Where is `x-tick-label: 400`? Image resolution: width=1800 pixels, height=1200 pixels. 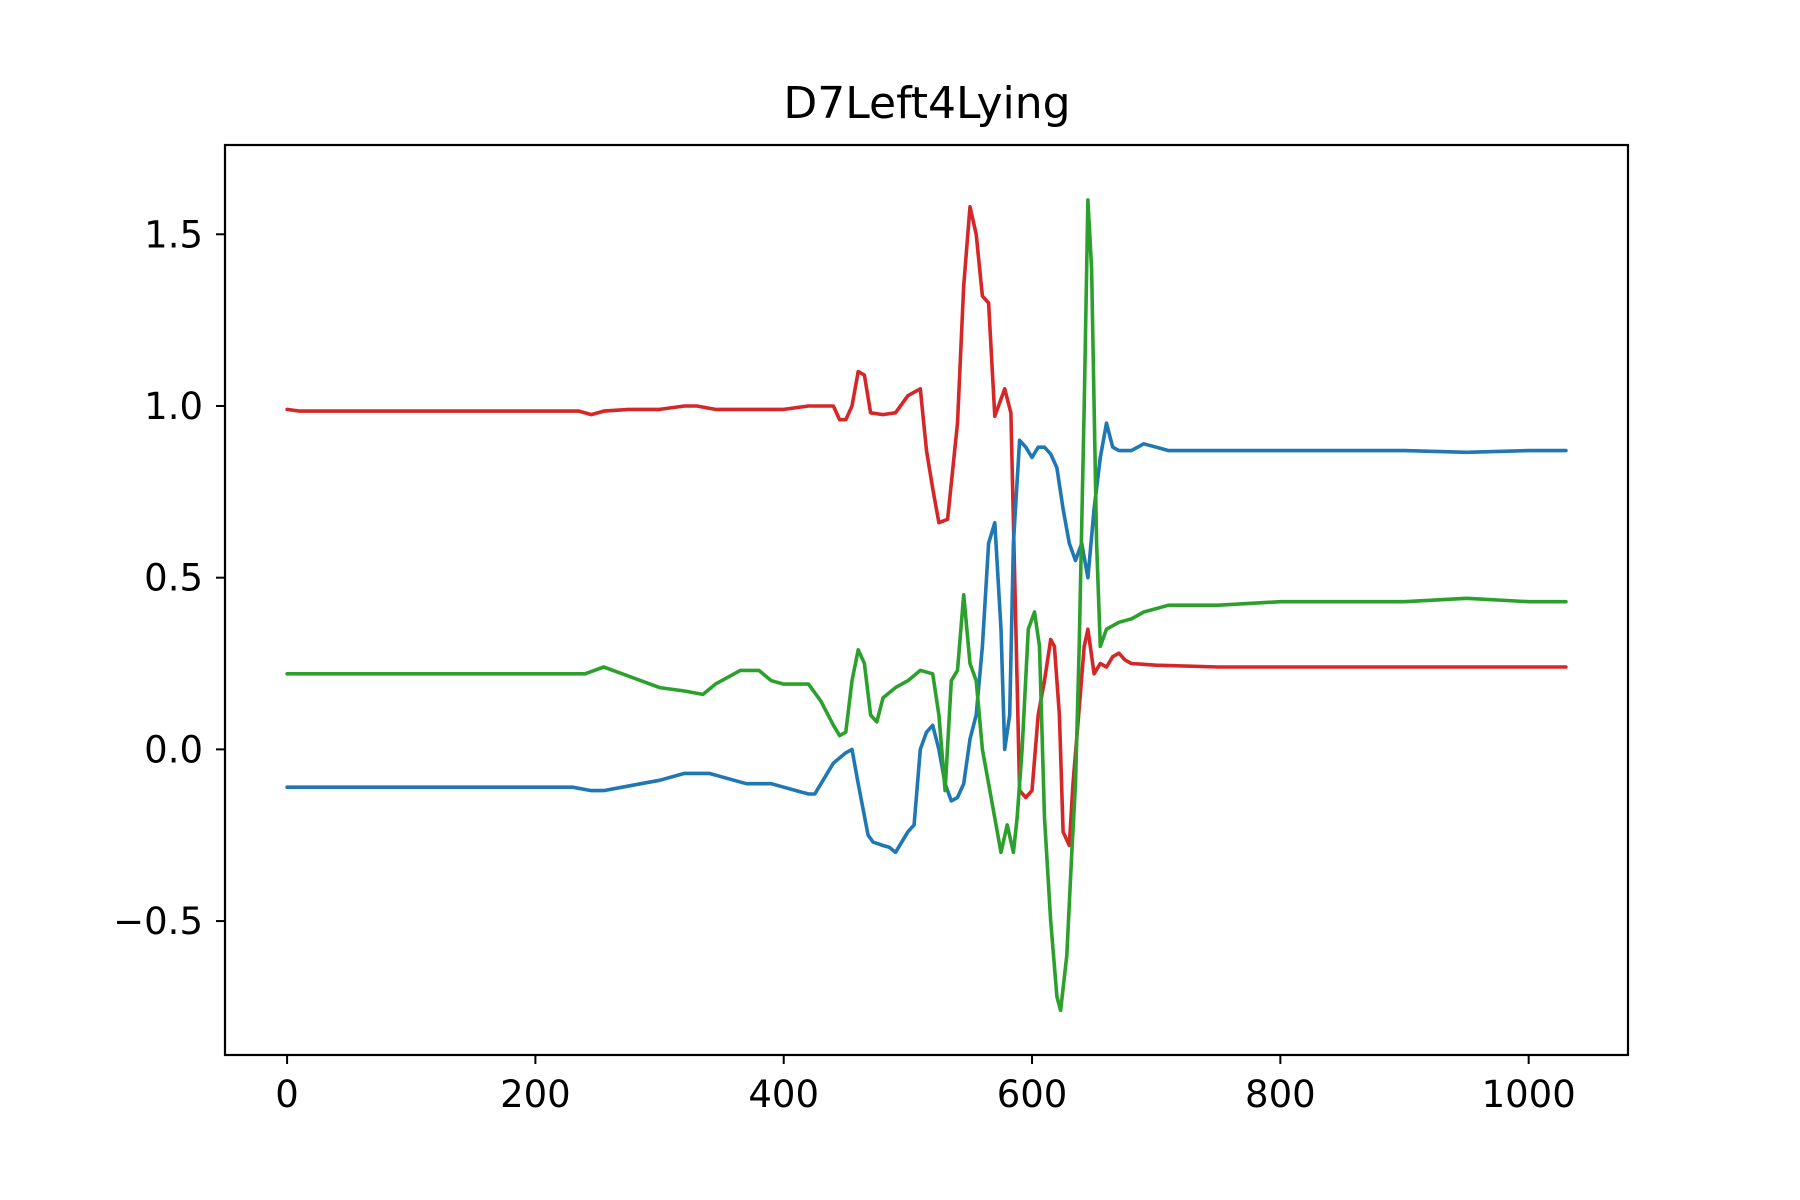
x-tick-label: 400 is located at coordinates (783, 1094).